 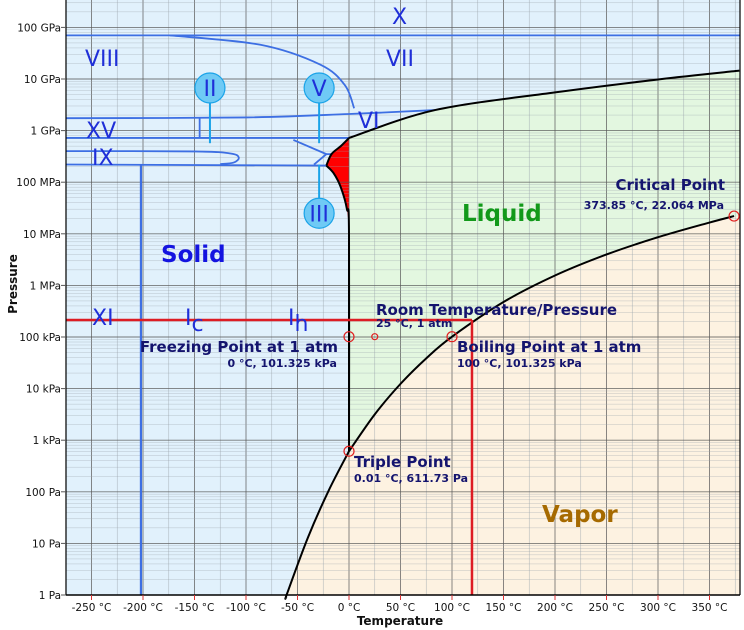 I want to click on triple-point-detail: 0.01 °C, 611.73 Pa, so click(x=411, y=478).